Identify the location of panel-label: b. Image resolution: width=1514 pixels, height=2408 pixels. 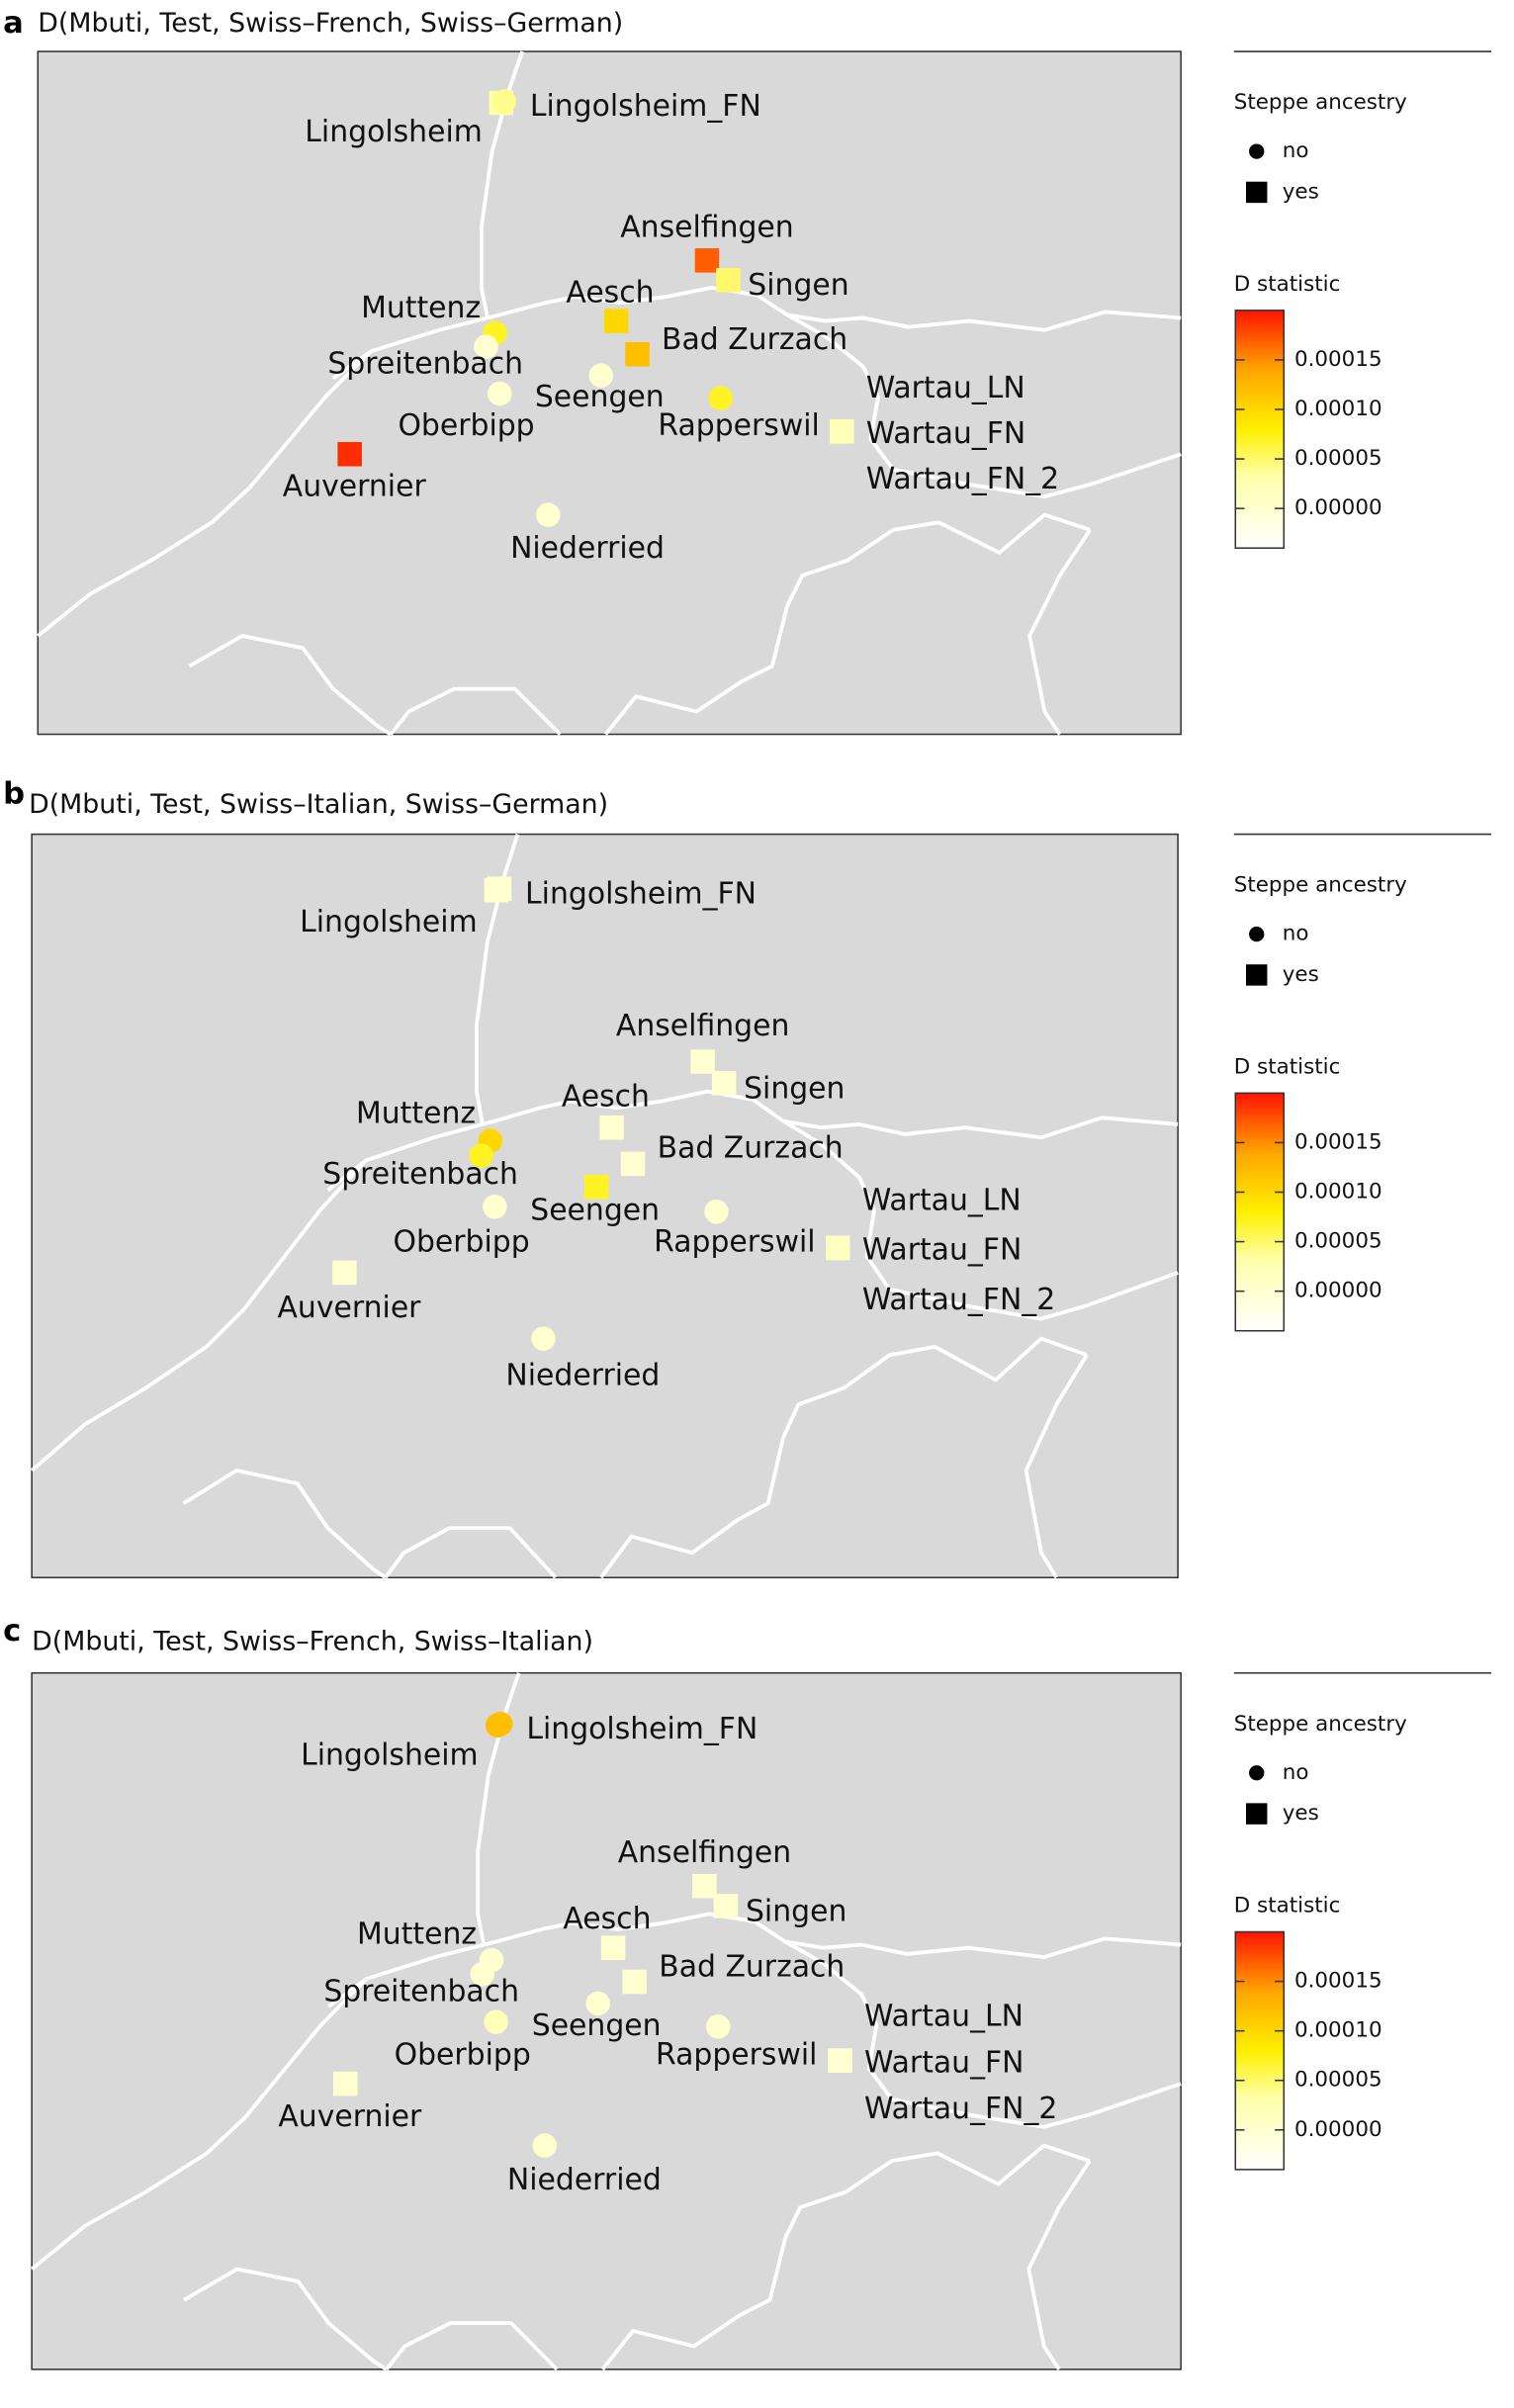
(14, 793).